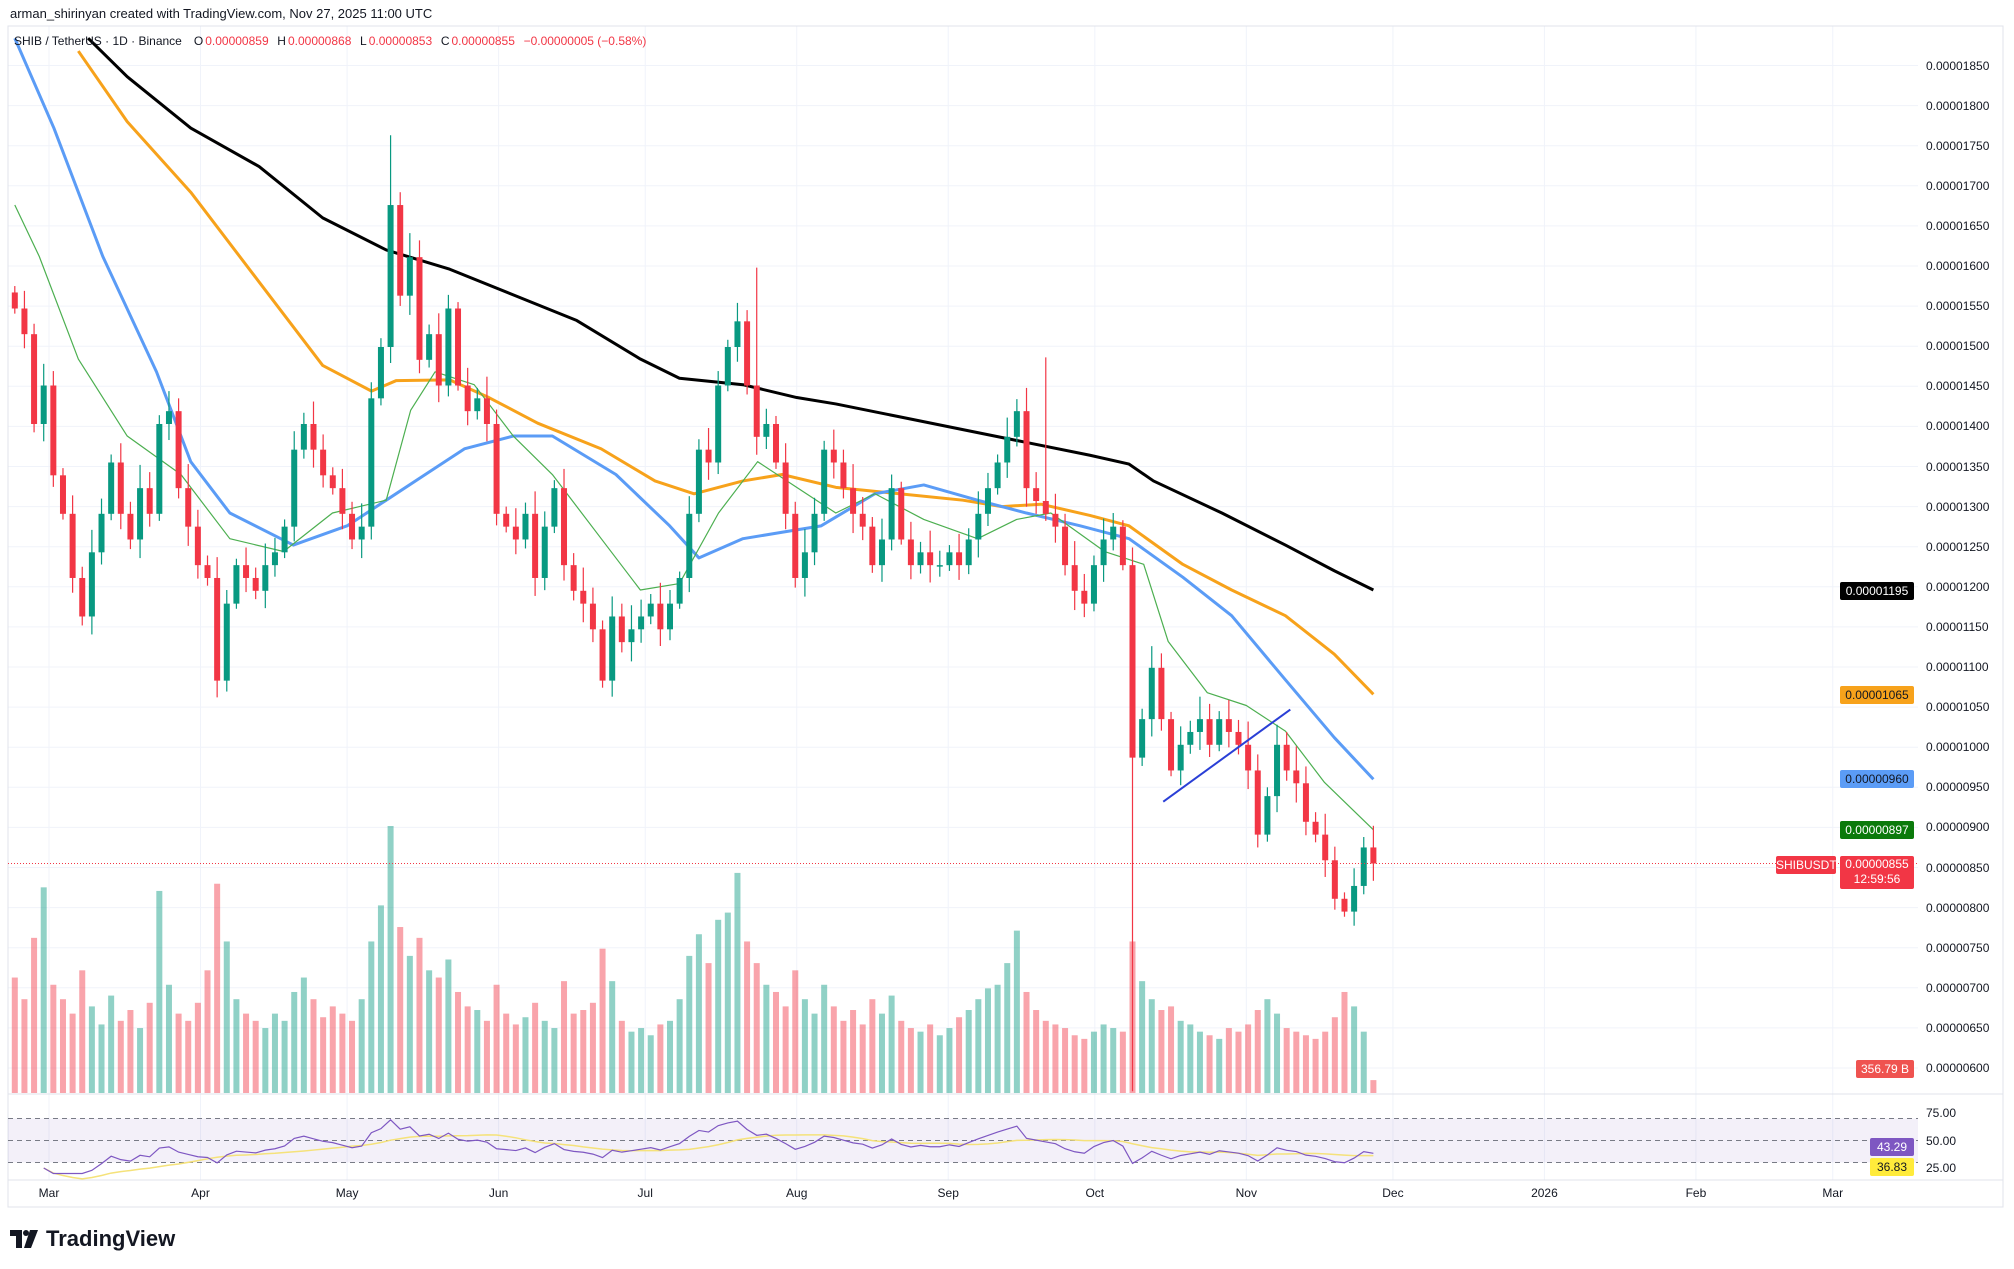  What do you see at coordinates (1095, 1193) in the screenshot?
I see `time-tick-label: Oct` at bounding box center [1095, 1193].